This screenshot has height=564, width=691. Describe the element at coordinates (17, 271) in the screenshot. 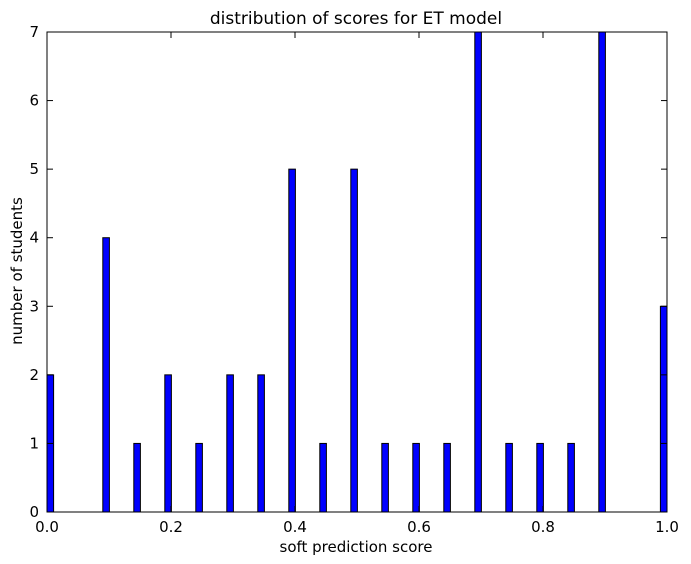

I see `y-axis-label: number of students` at that location.